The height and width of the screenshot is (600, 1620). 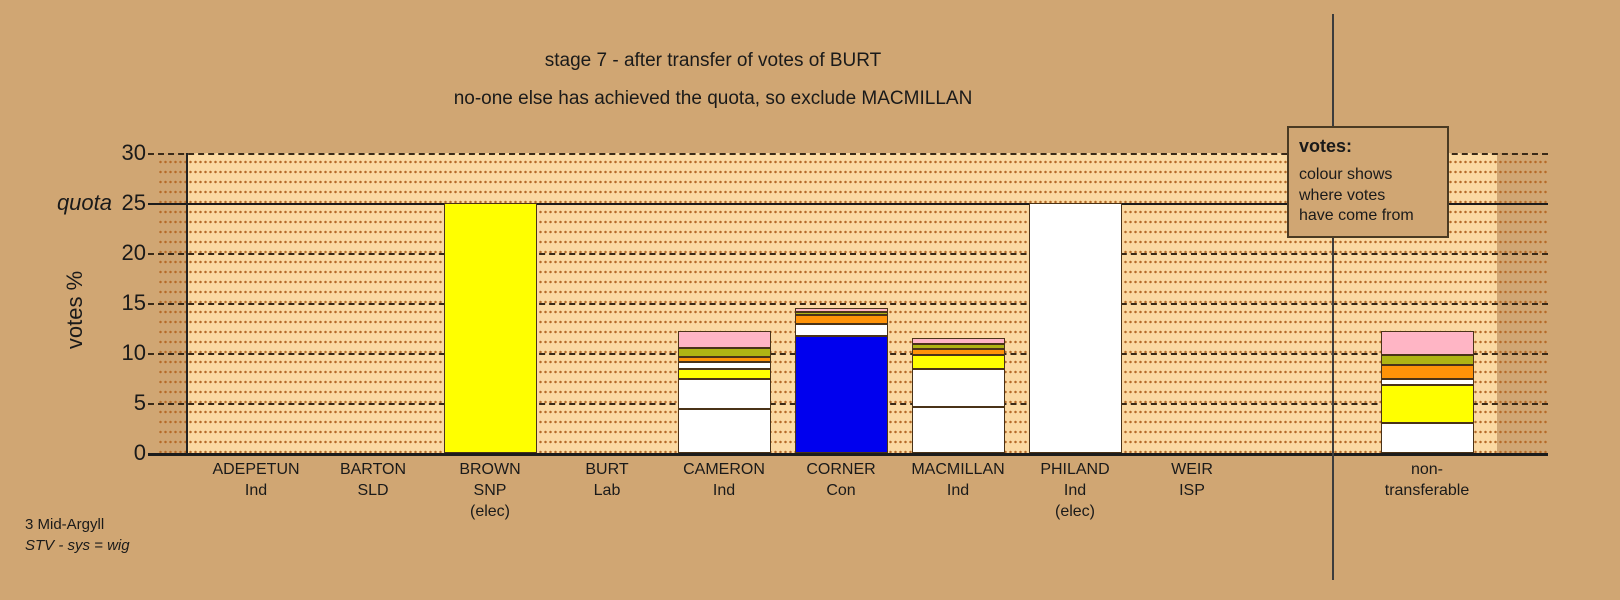 I want to click on x-label-line: BROWN, so click(x=490, y=469).